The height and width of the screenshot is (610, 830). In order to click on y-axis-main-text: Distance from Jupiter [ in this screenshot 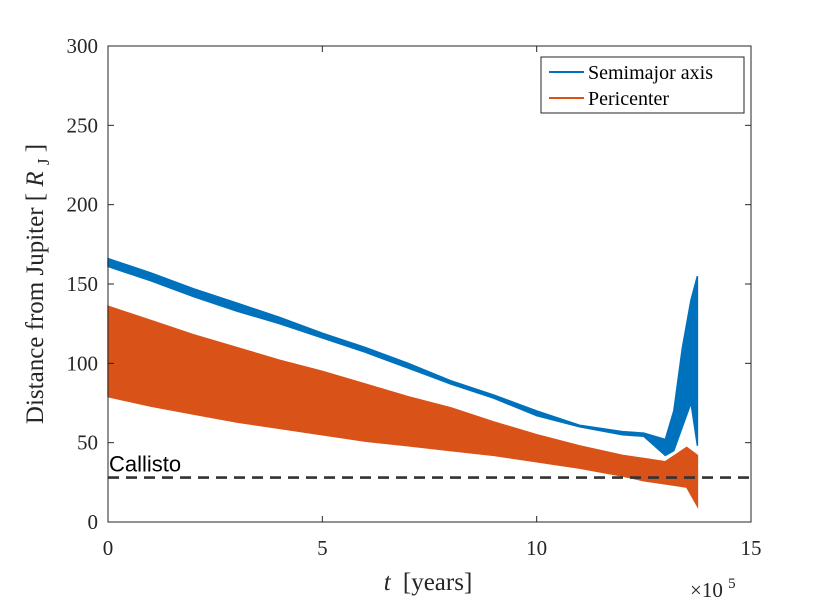, I will do `click(35, 308)`.